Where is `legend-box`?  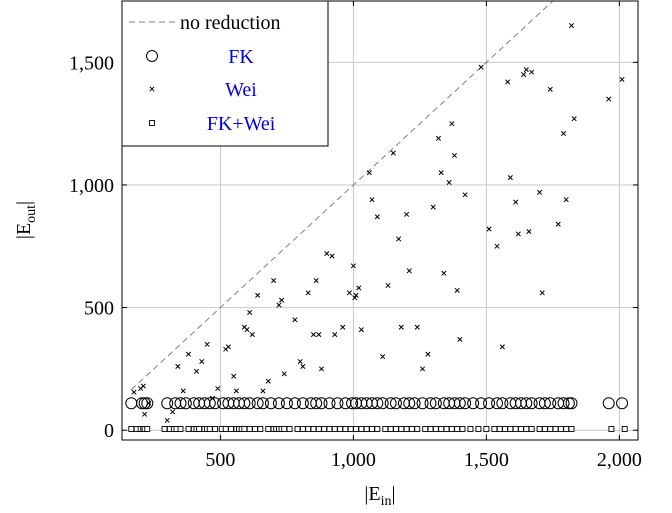 legend-box is located at coordinates (225, 73).